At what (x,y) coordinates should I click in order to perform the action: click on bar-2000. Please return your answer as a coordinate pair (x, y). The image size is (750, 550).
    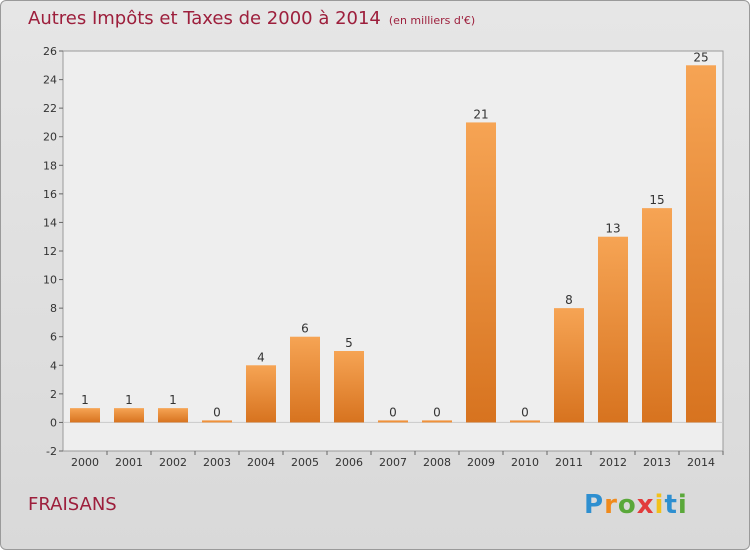
    Looking at the image, I should click on (85, 415).